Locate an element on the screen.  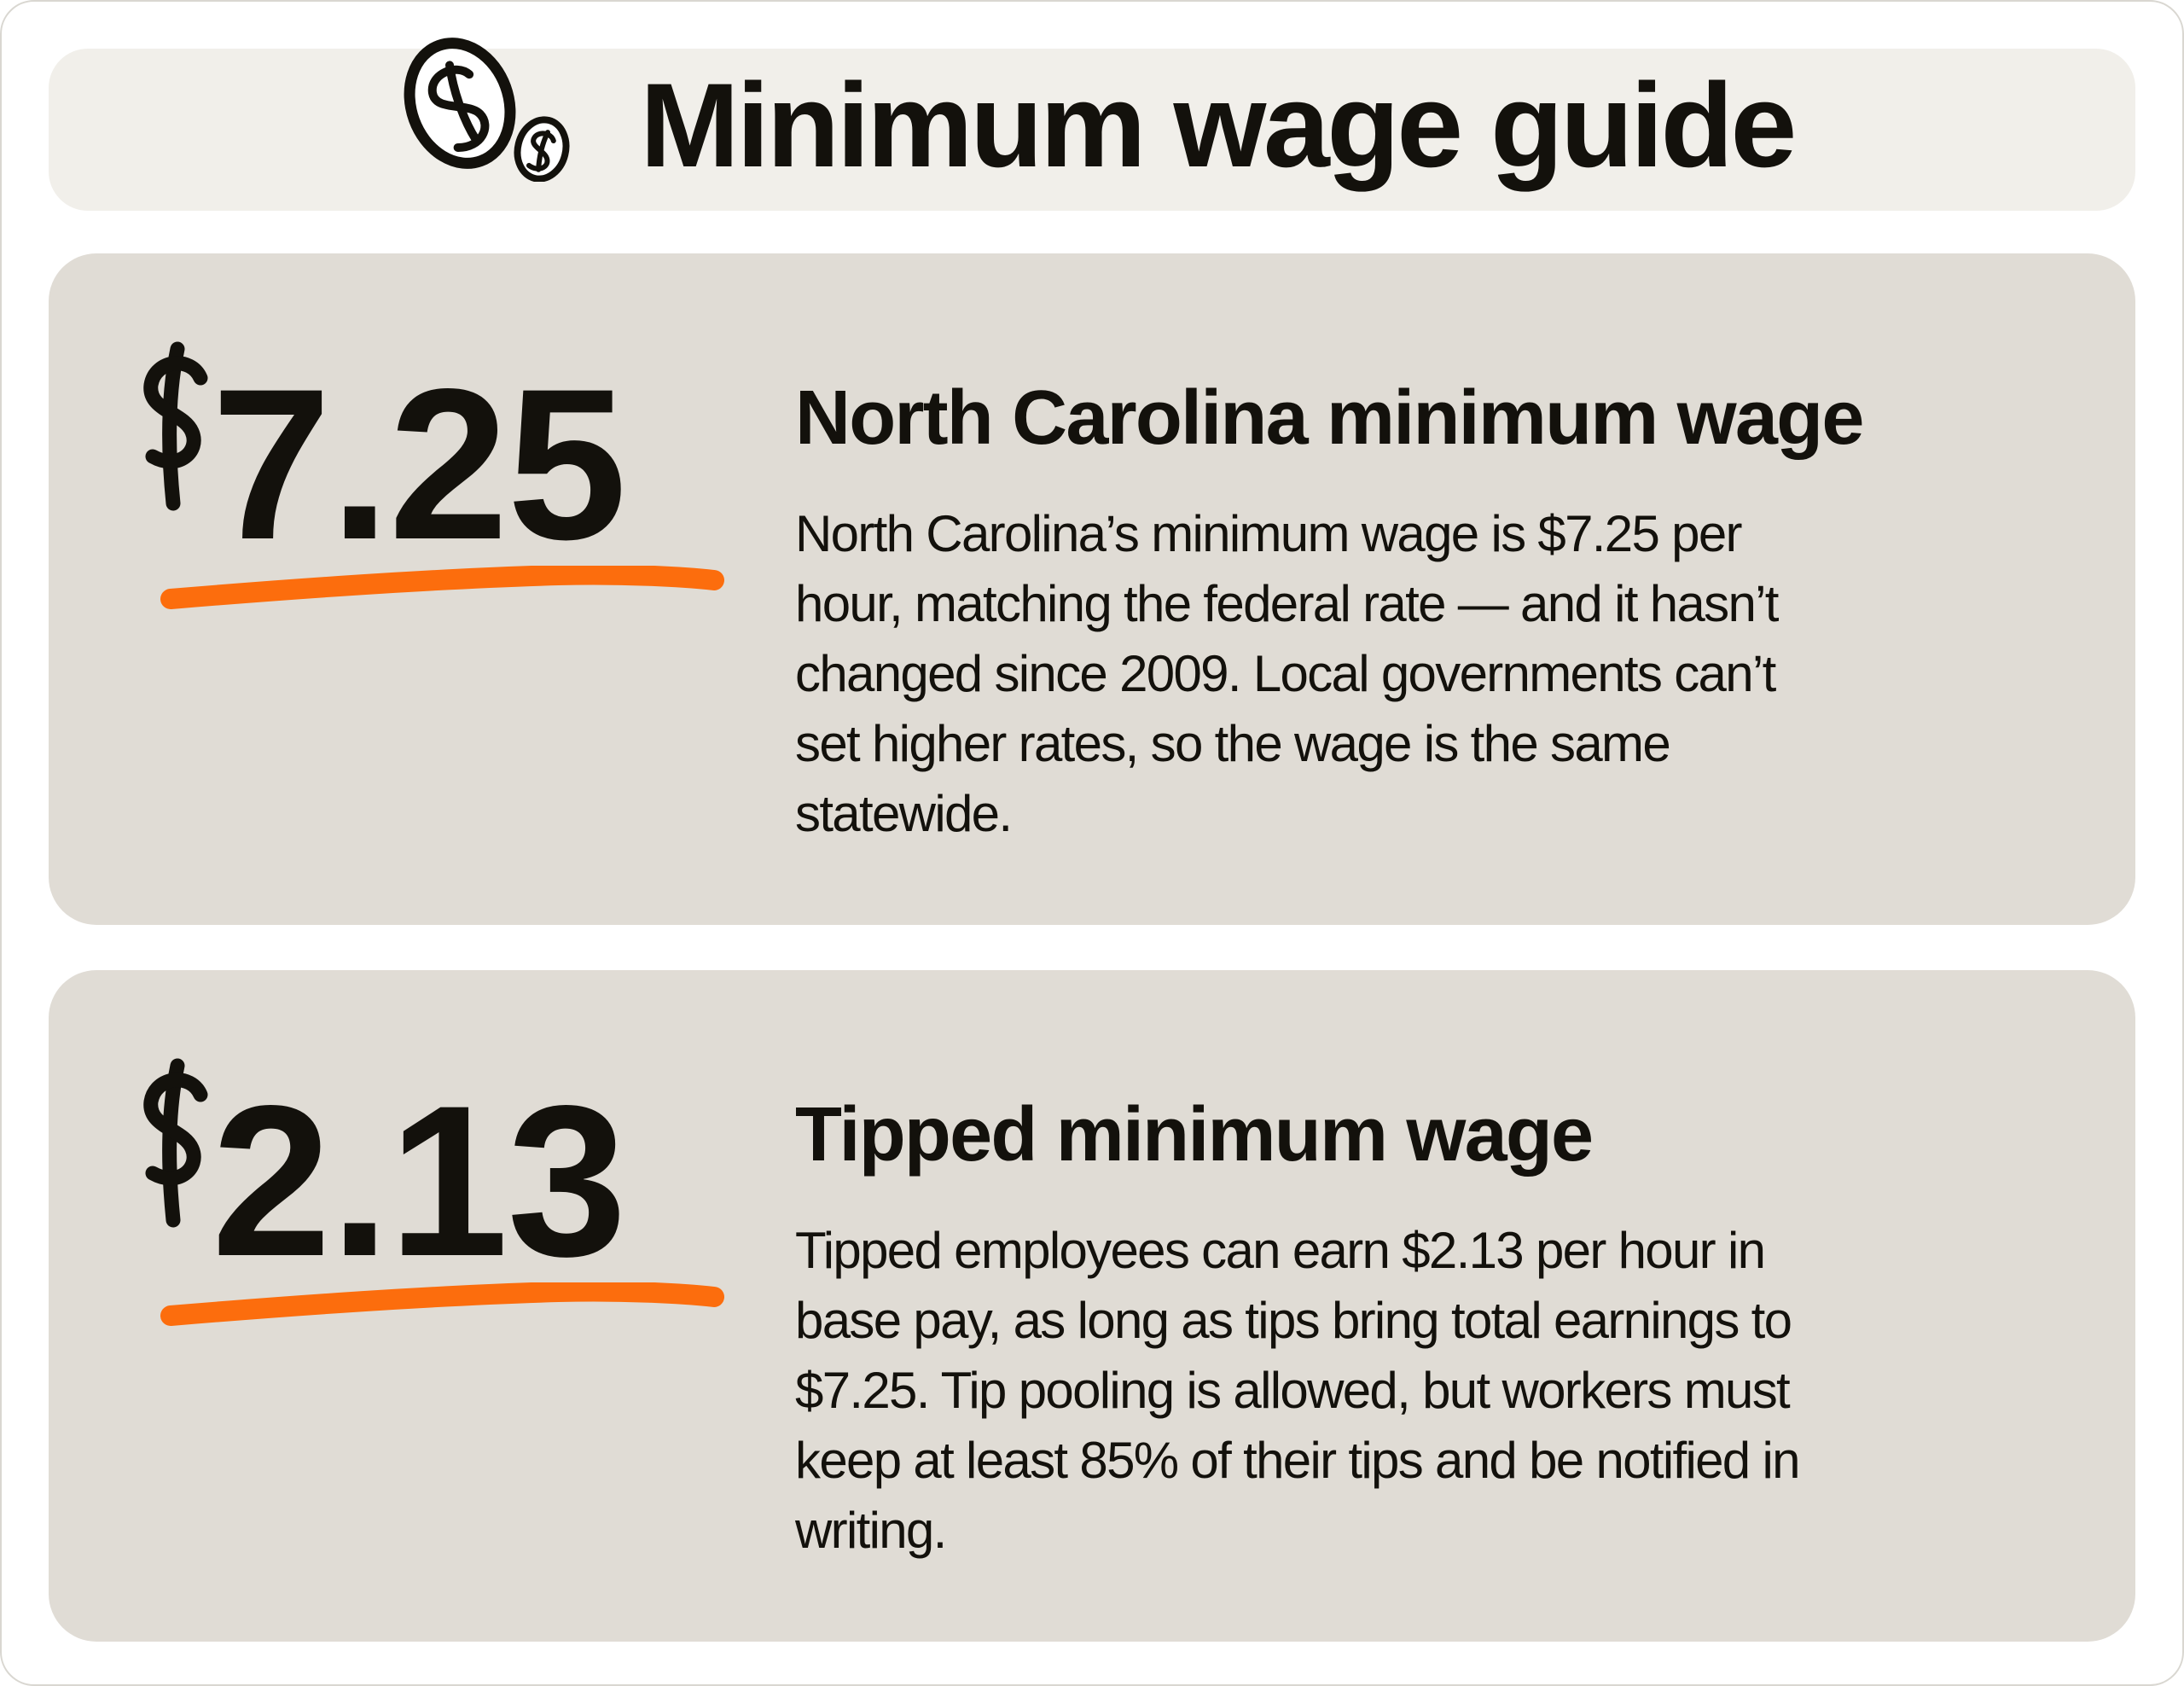
body-line: statewide. is located at coordinates (904, 813).